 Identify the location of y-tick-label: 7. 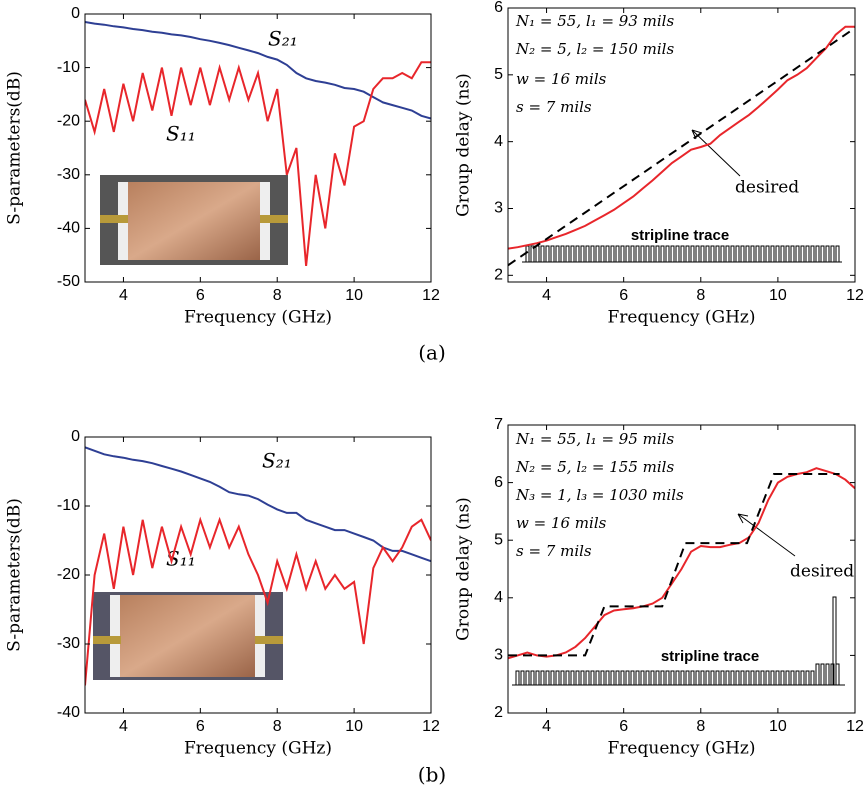
(498, 424).